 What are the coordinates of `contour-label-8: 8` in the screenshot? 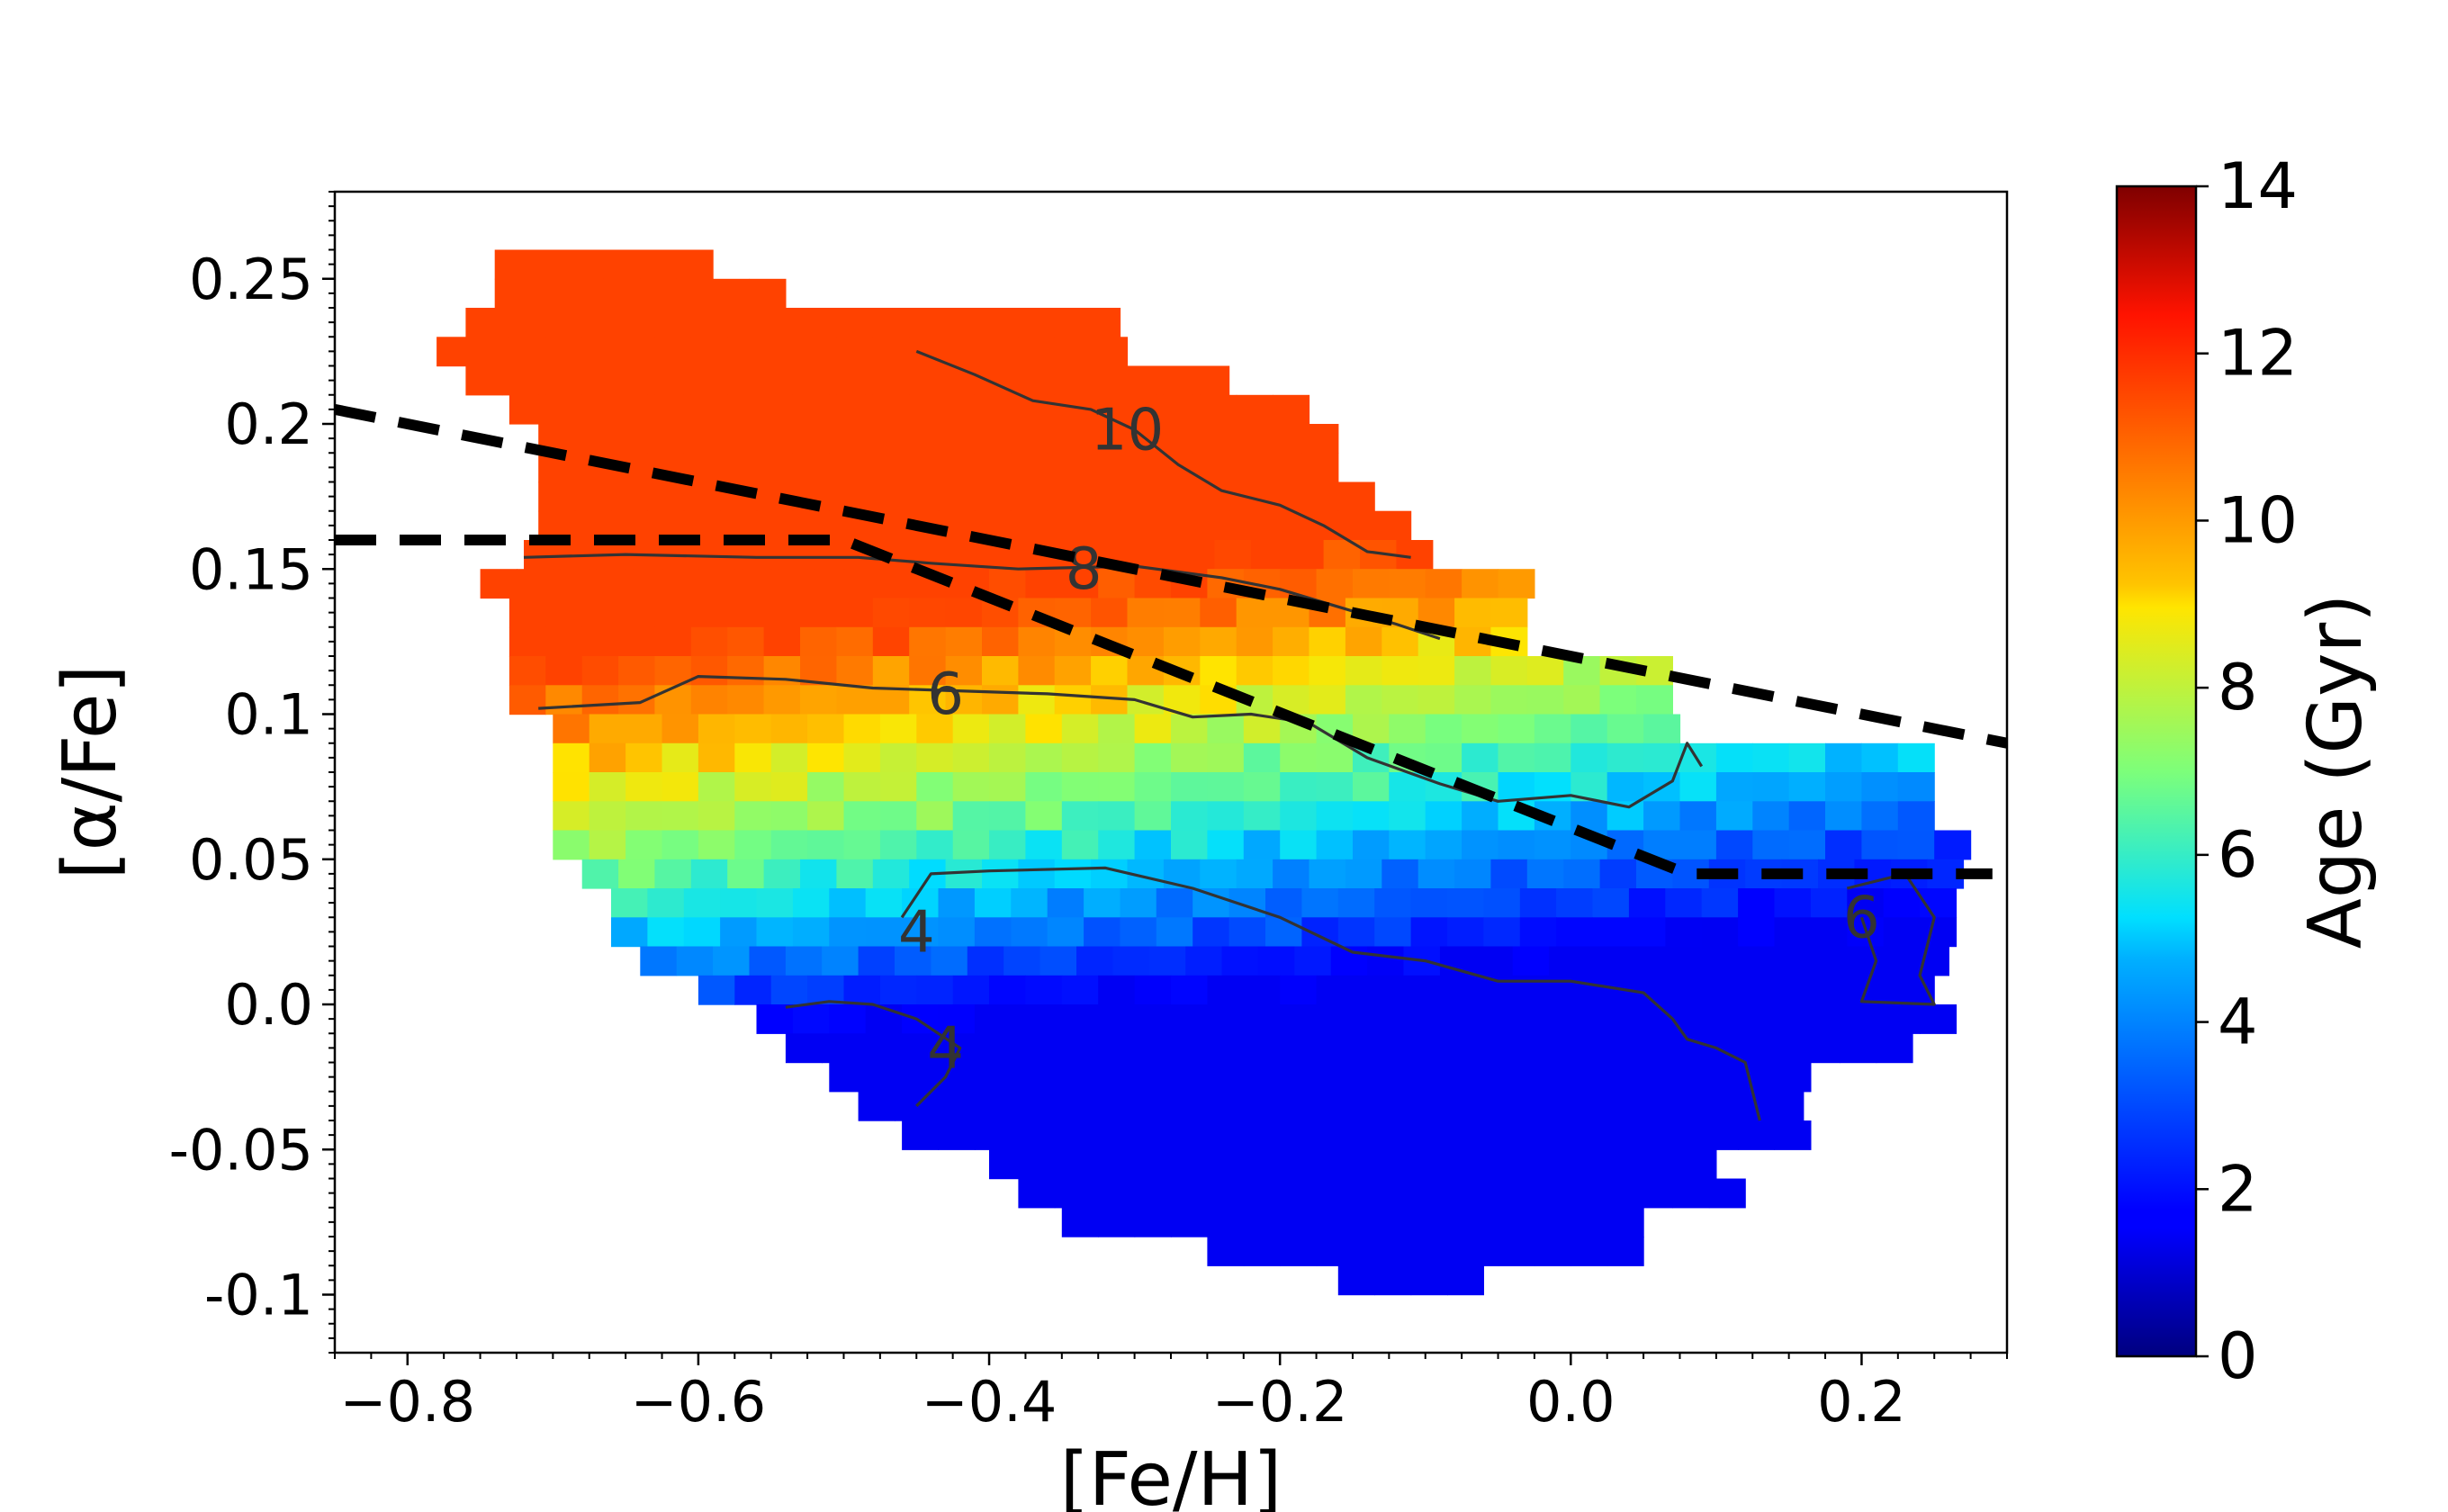 It's located at (1084, 570).